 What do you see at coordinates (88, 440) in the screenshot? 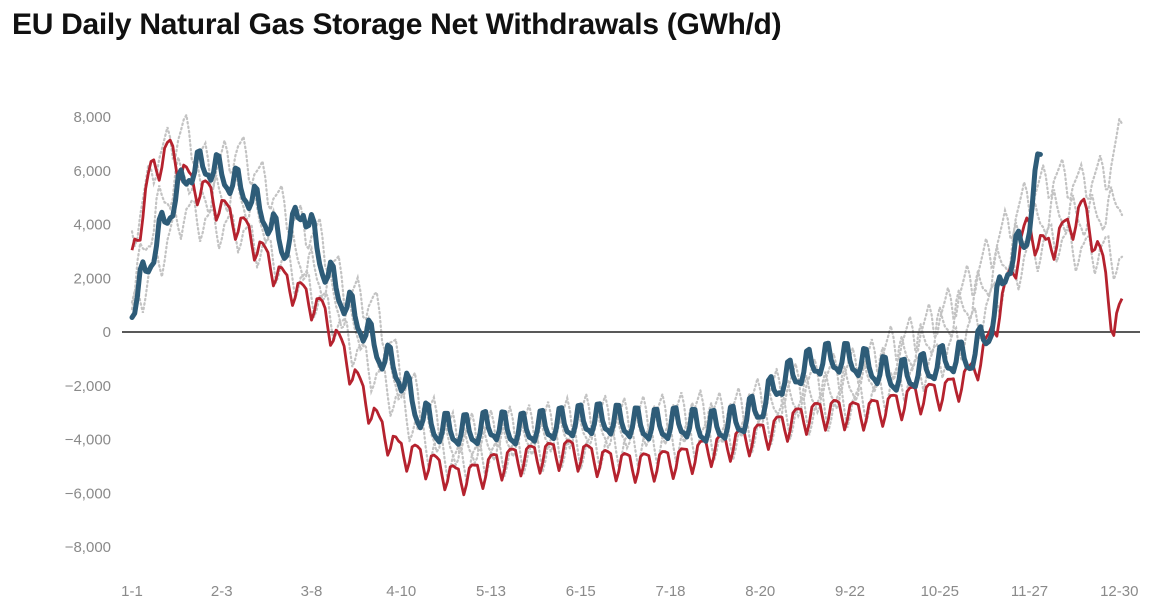
I see `y-tick-label: −4,000` at bounding box center [88, 440].